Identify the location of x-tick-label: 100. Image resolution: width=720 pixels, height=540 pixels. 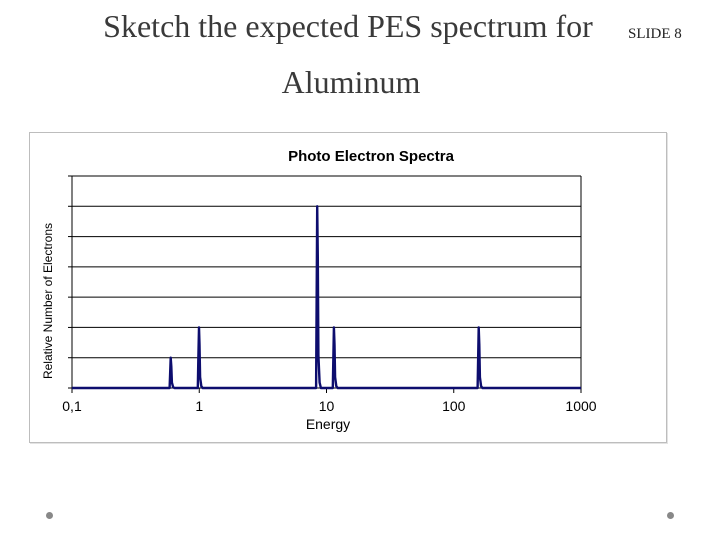
(454, 406).